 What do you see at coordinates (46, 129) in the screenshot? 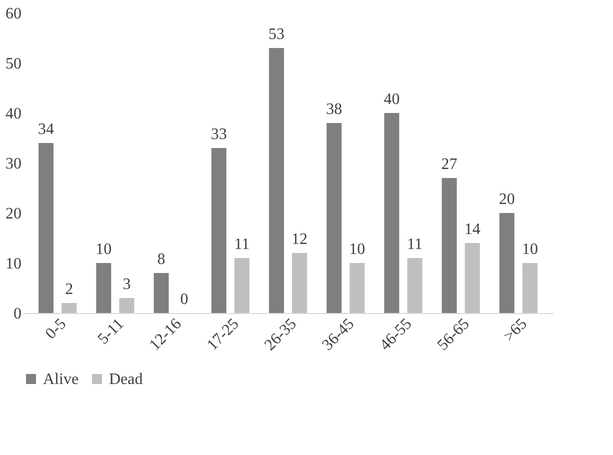
I see `data-label: 34` at bounding box center [46, 129].